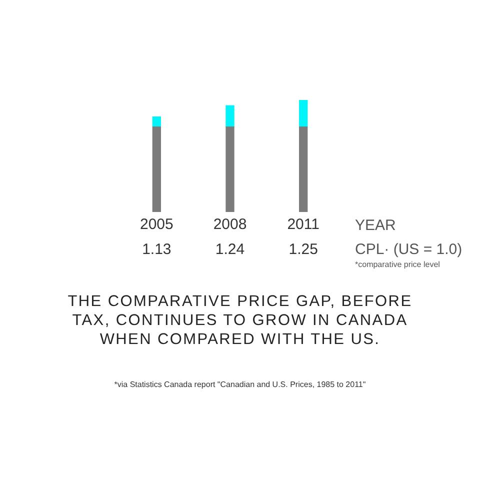 This screenshot has width=480, height=480. I want to click on text: *comparative price level, so click(397, 265).